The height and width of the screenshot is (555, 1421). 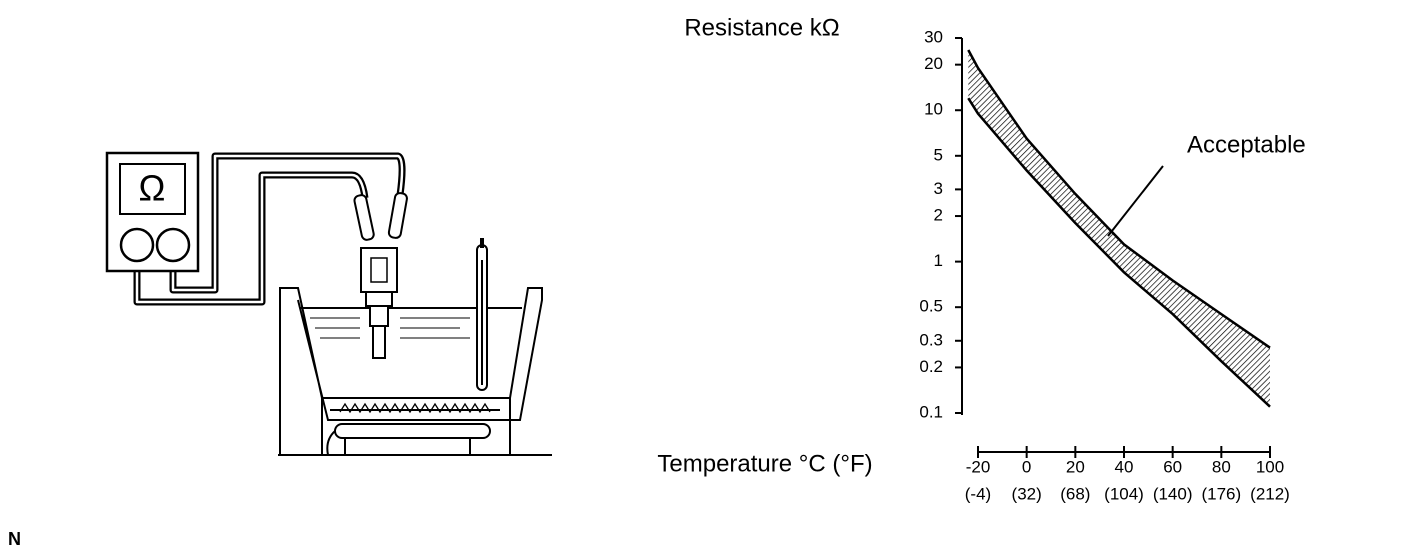 What do you see at coordinates (379, 299) in the screenshot?
I see `sensor-hex` at bounding box center [379, 299].